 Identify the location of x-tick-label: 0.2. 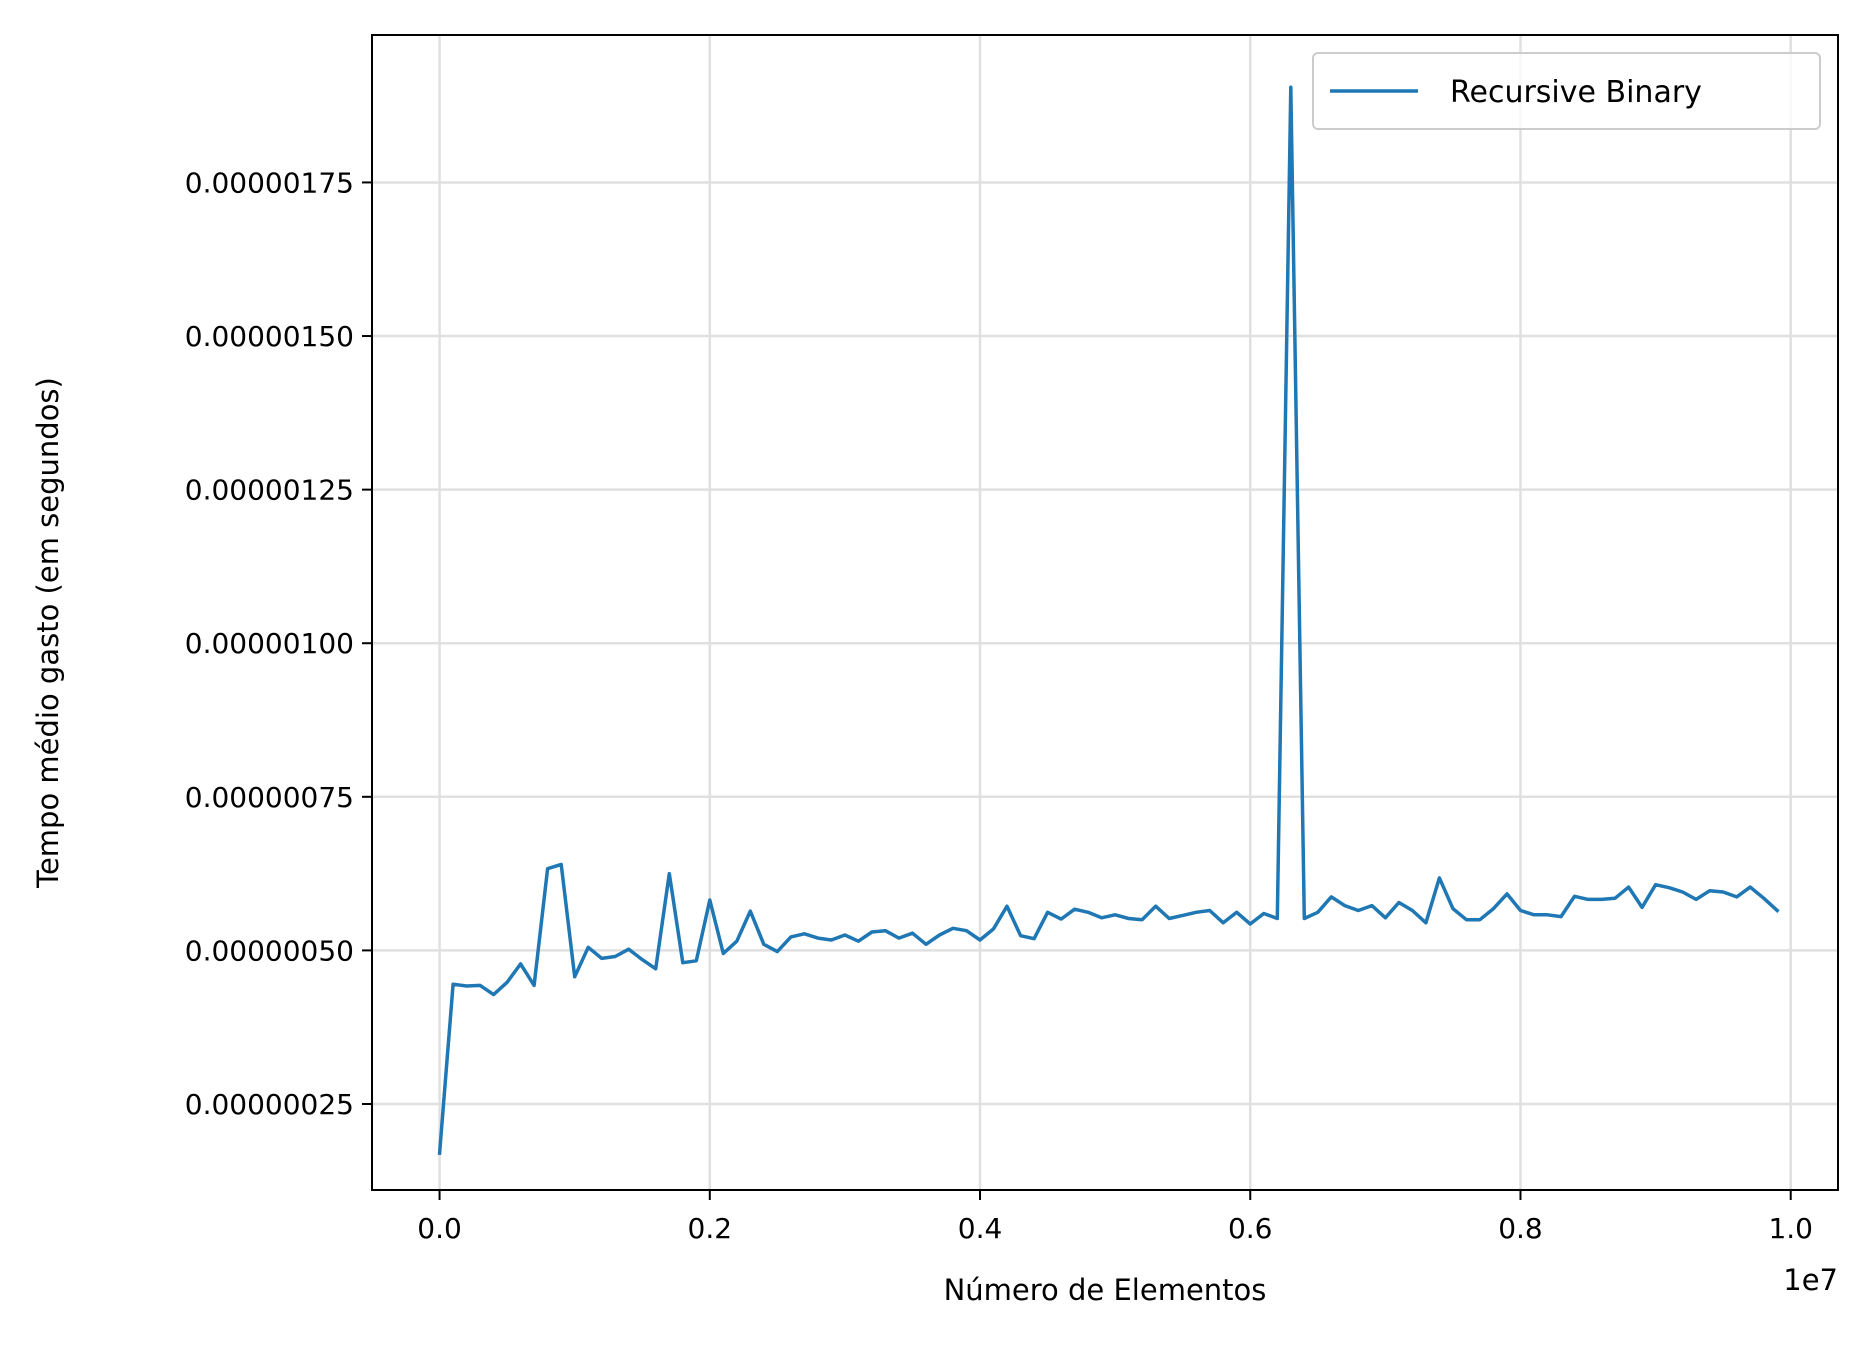
(710, 1228).